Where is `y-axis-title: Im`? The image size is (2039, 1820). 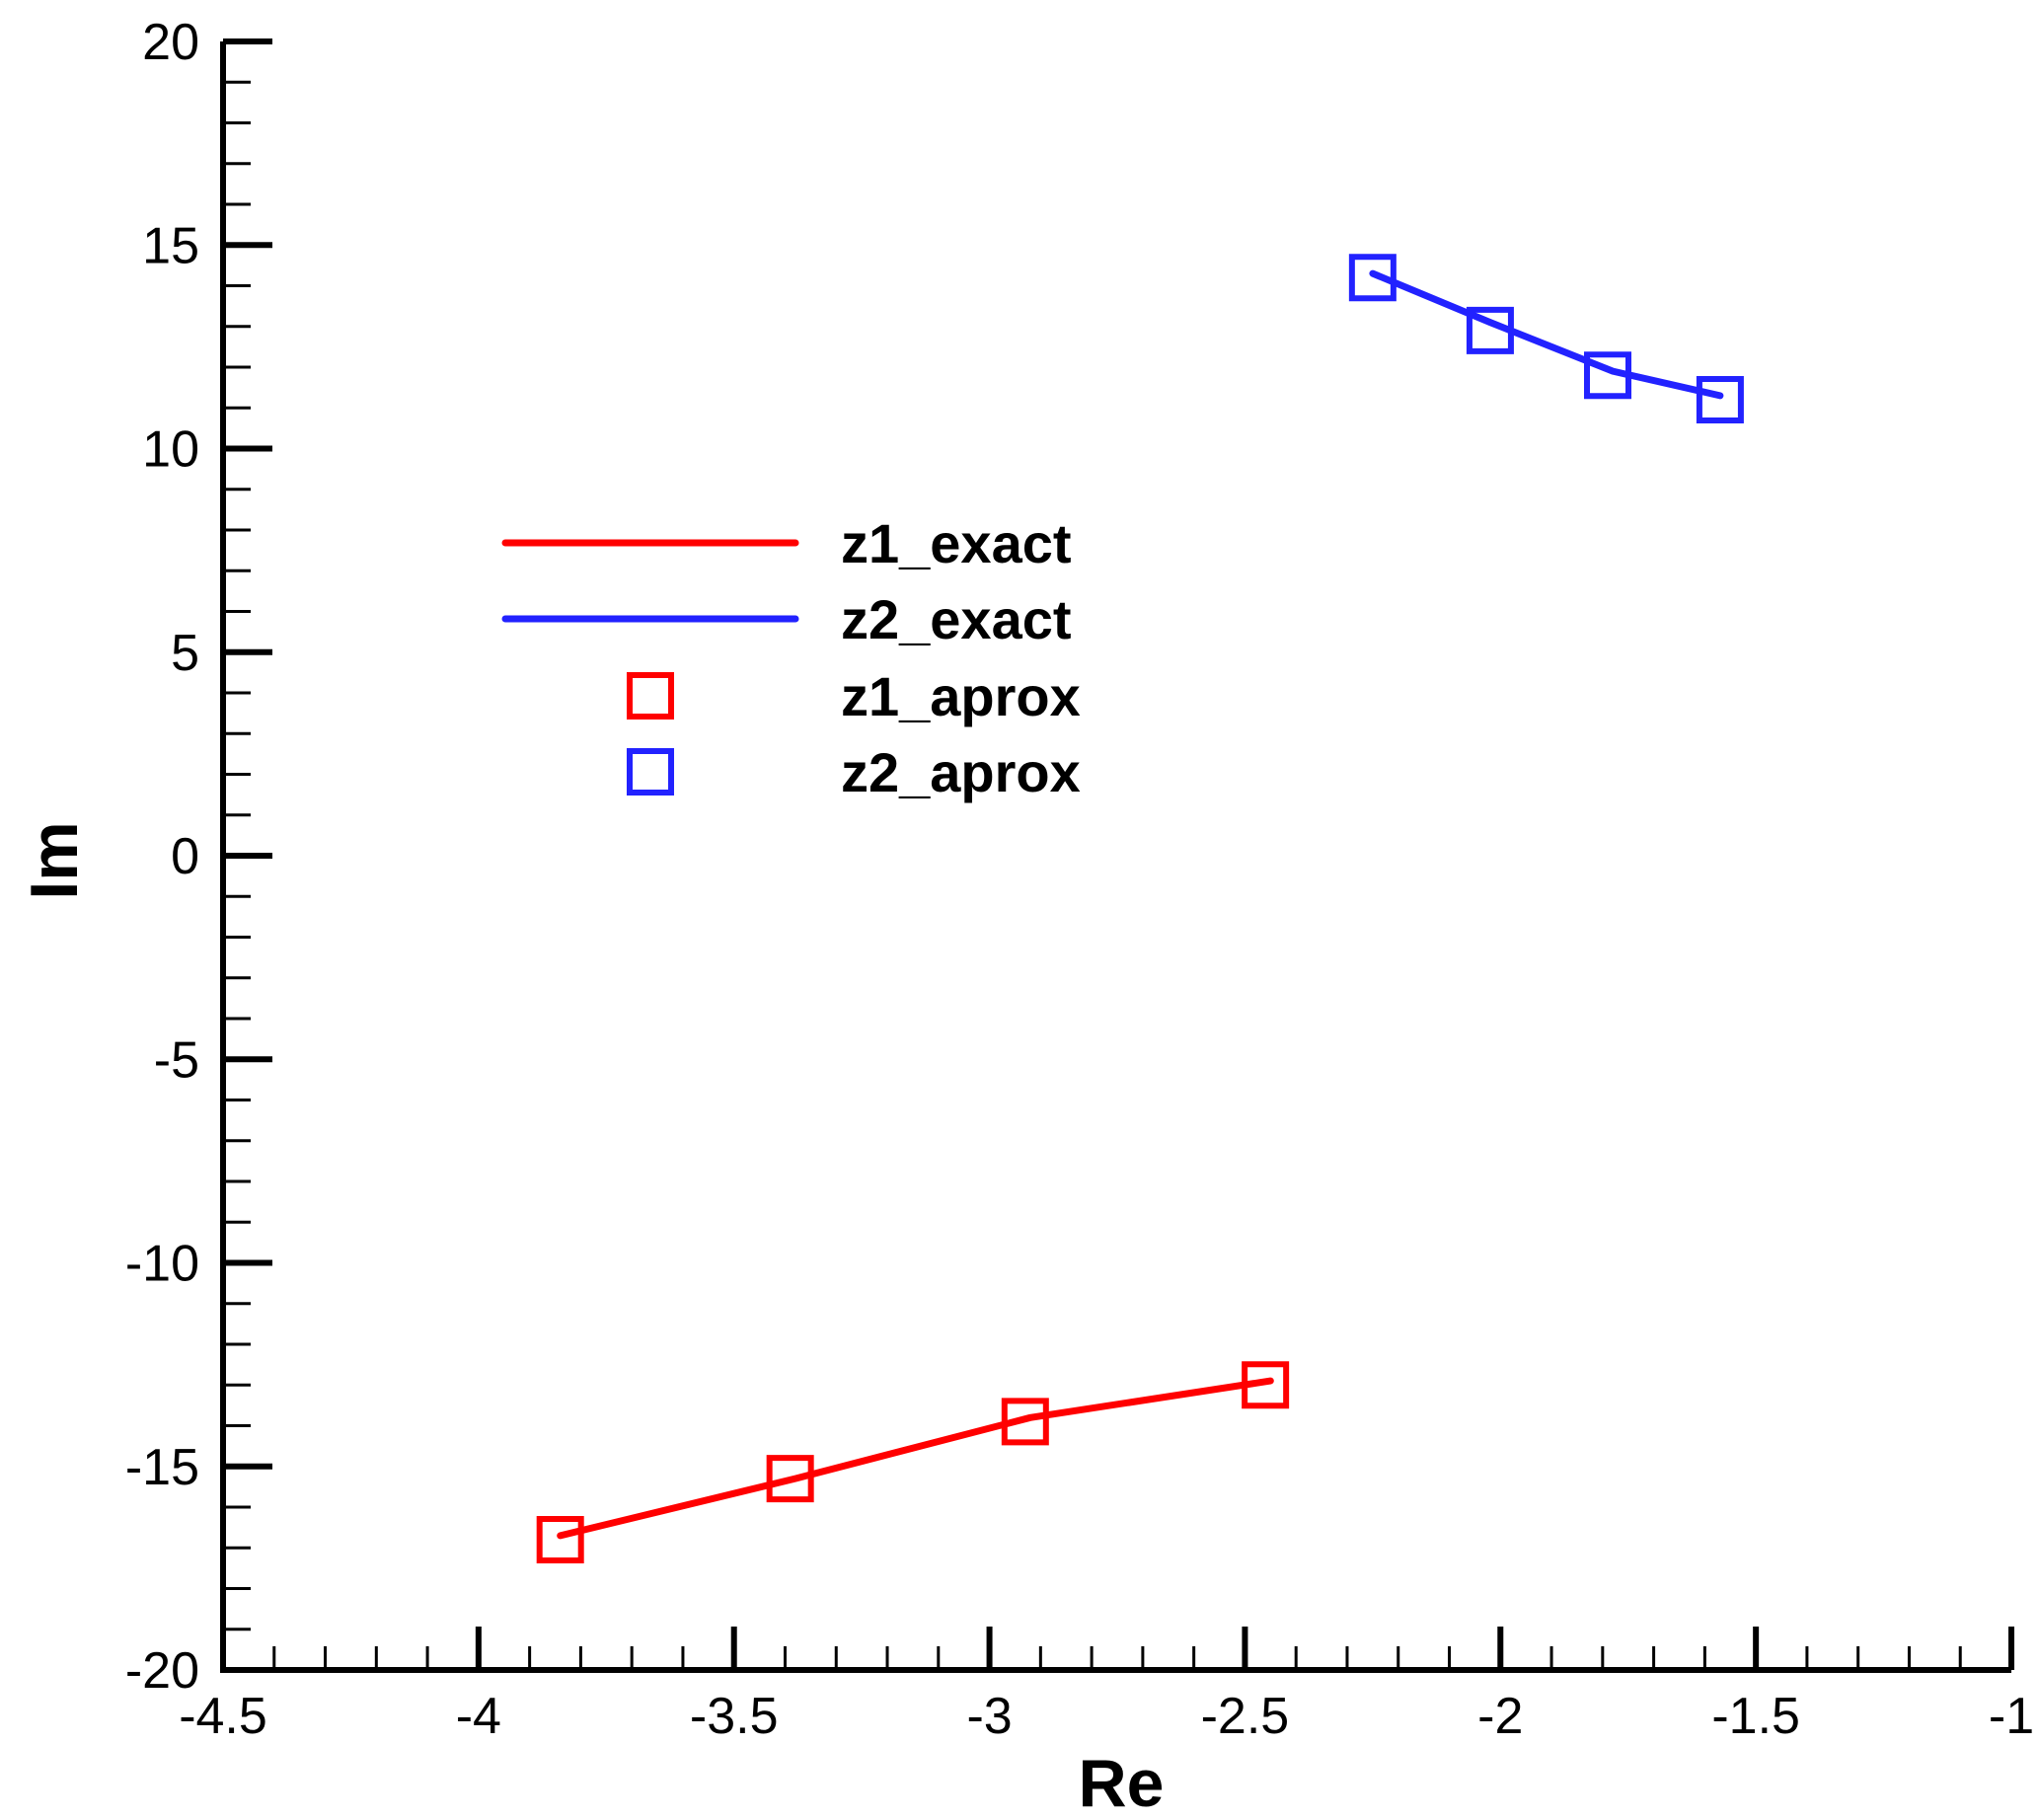
y-axis-title: Im is located at coordinates (54, 860).